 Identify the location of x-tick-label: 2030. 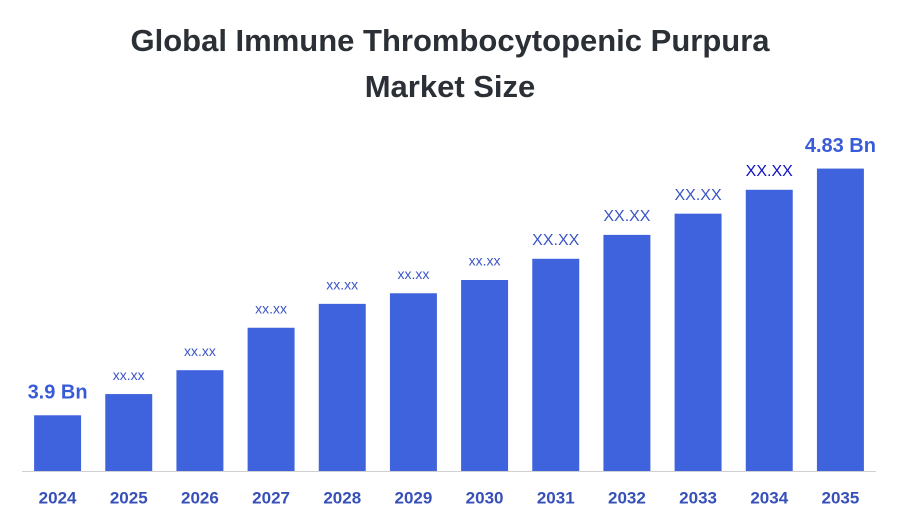
(485, 497).